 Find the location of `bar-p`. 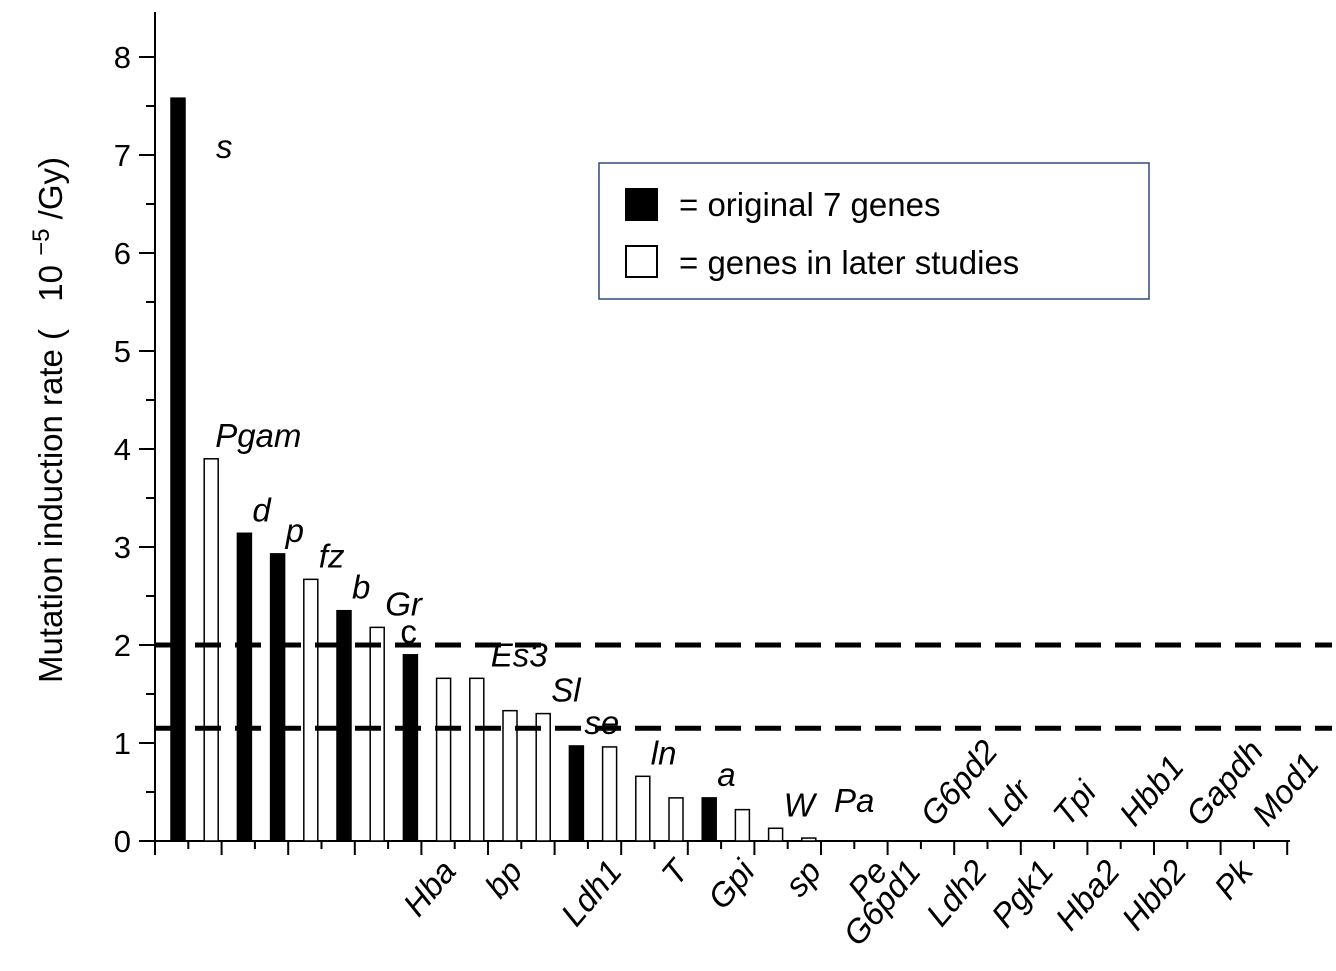

bar-p is located at coordinates (277, 697).